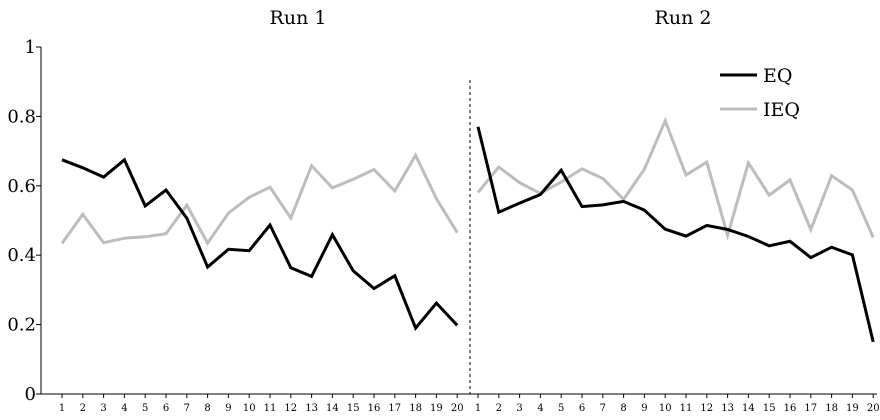 The height and width of the screenshot is (420, 880). What do you see at coordinates (298, 18) in the screenshot?
I see `panel-title-run1: Run 1` at bounding box center [298, 18].